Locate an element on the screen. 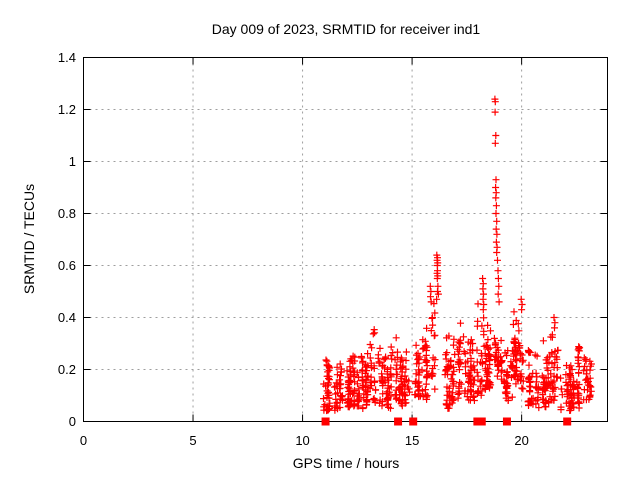 Image resolution: width=640 pixels, height=480 pixels. y-tick-label: 1.2 is located at coordinates (67, 109).